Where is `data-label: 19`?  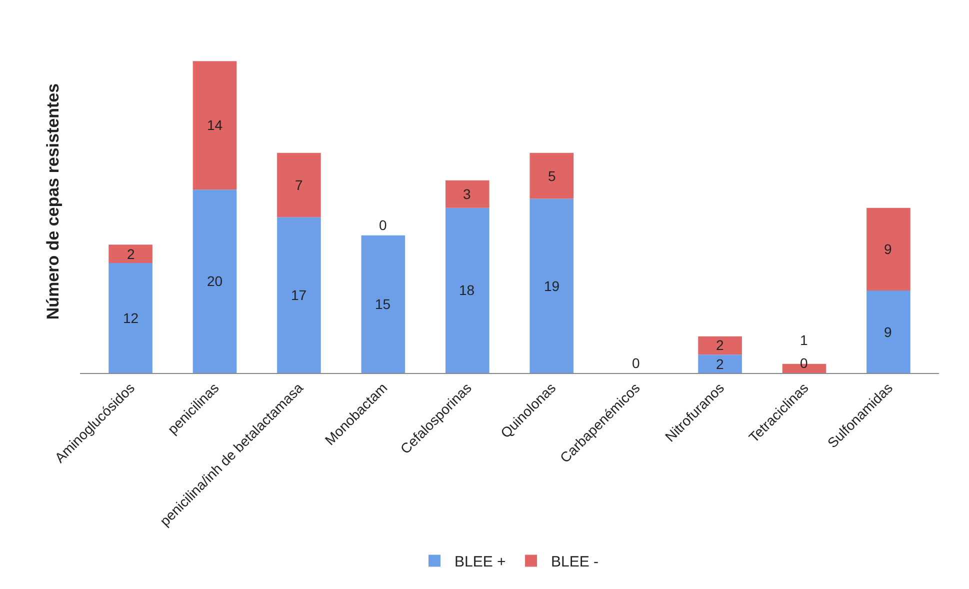 data-label: 19 is located at coordinates (552, 286).